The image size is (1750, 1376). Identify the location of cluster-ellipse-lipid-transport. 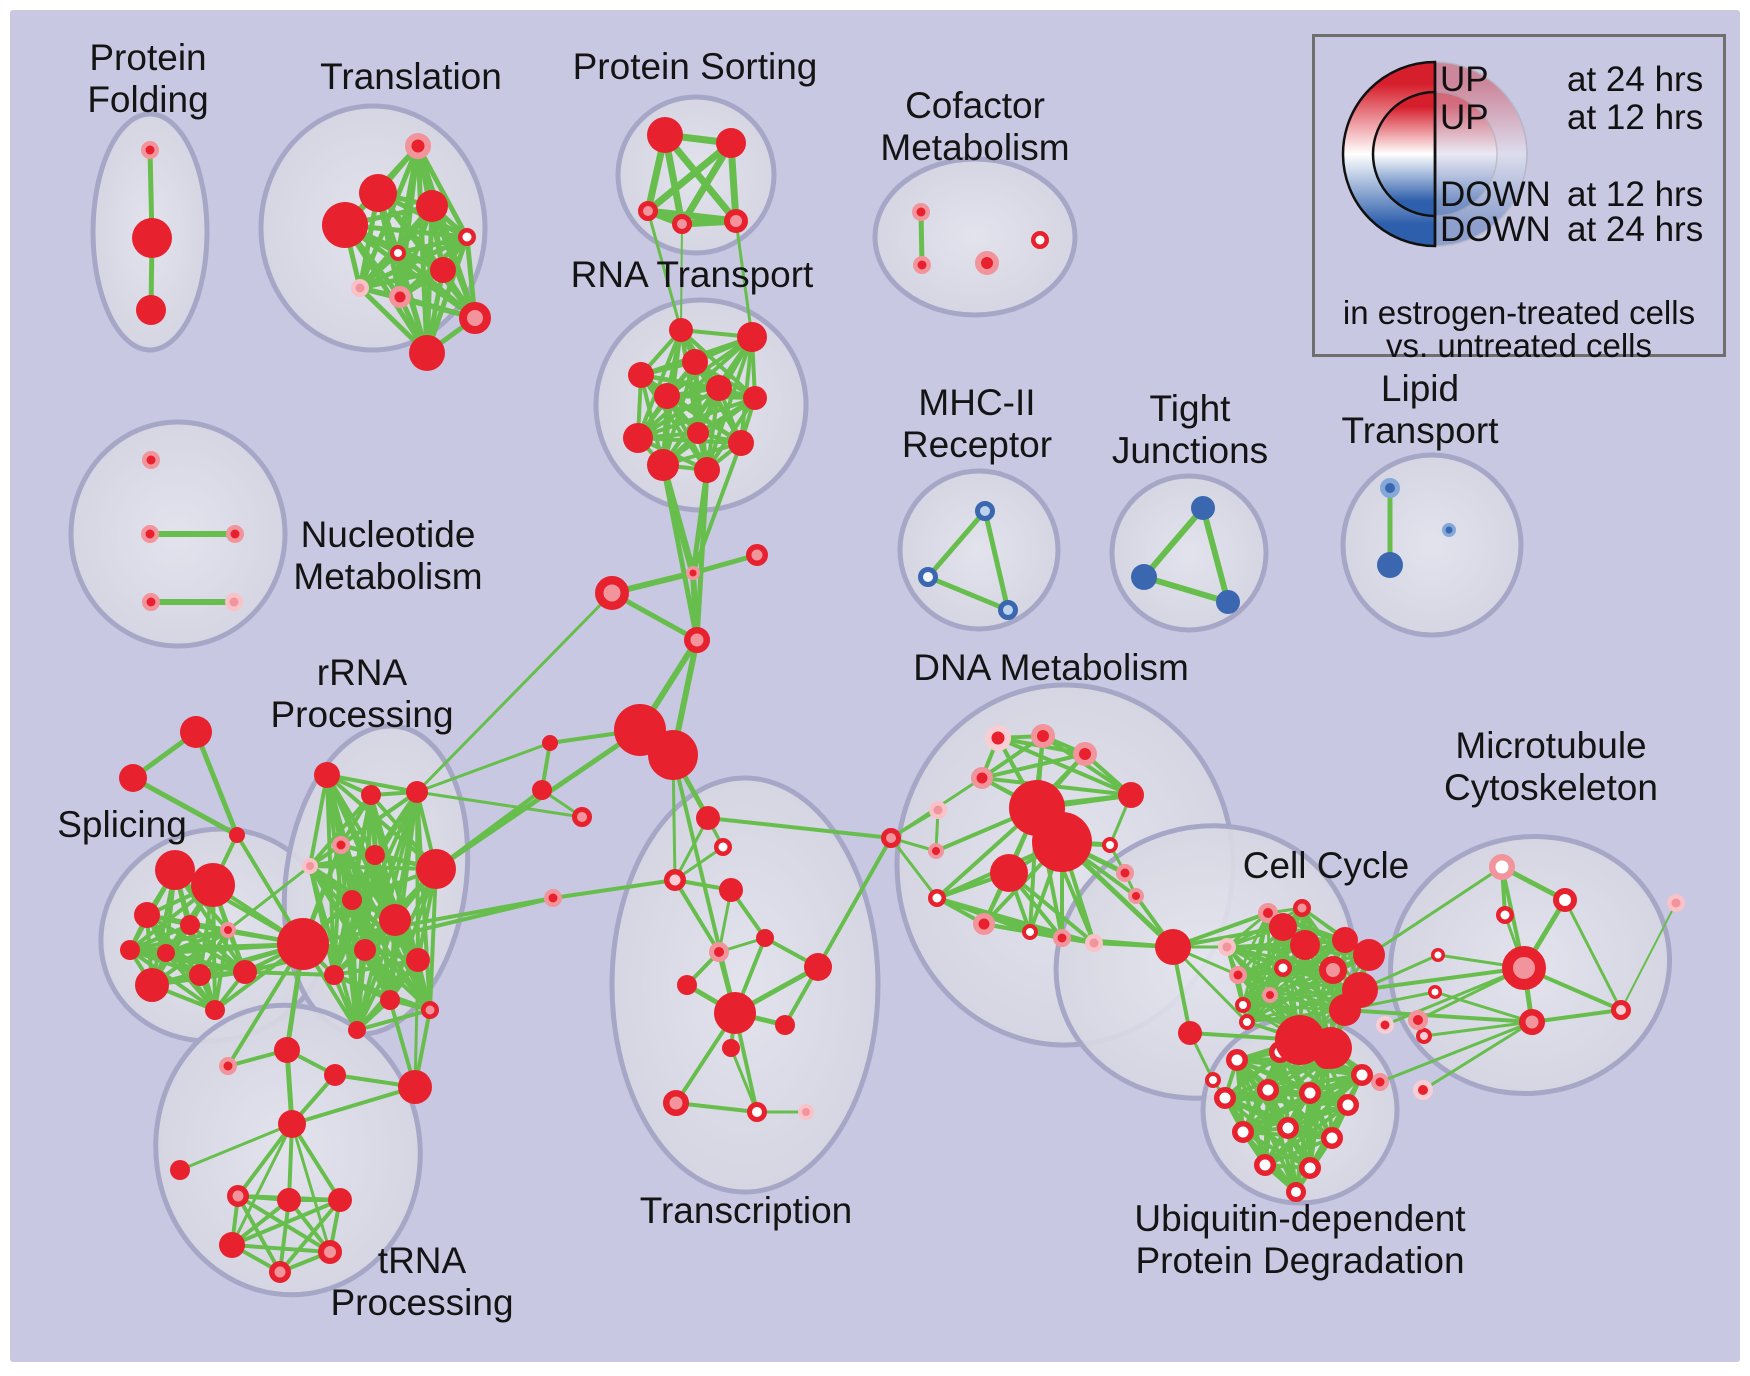
(1432, 545).